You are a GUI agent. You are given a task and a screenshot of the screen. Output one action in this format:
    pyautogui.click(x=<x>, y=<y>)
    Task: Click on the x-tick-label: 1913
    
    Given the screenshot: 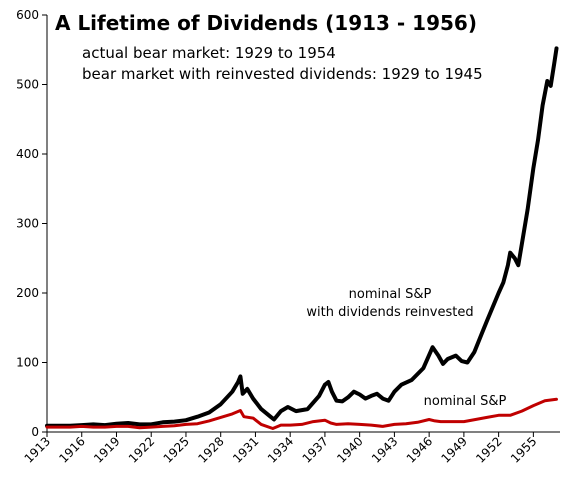 What is the action you would take?
    pyautogui.click(x=37, y=449)
    